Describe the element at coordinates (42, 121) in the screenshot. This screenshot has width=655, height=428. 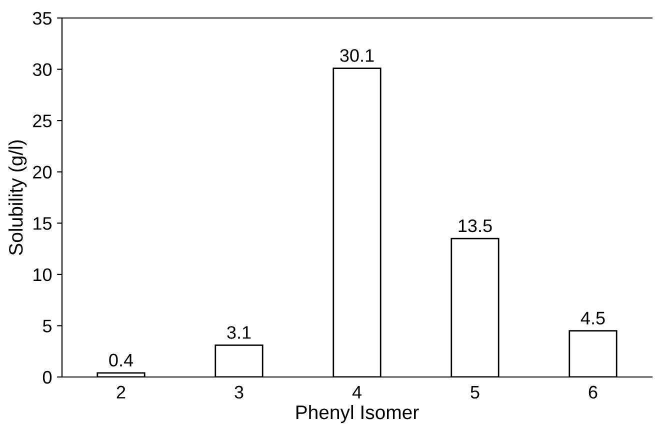
I see `y-tick-label: 25` at that location.